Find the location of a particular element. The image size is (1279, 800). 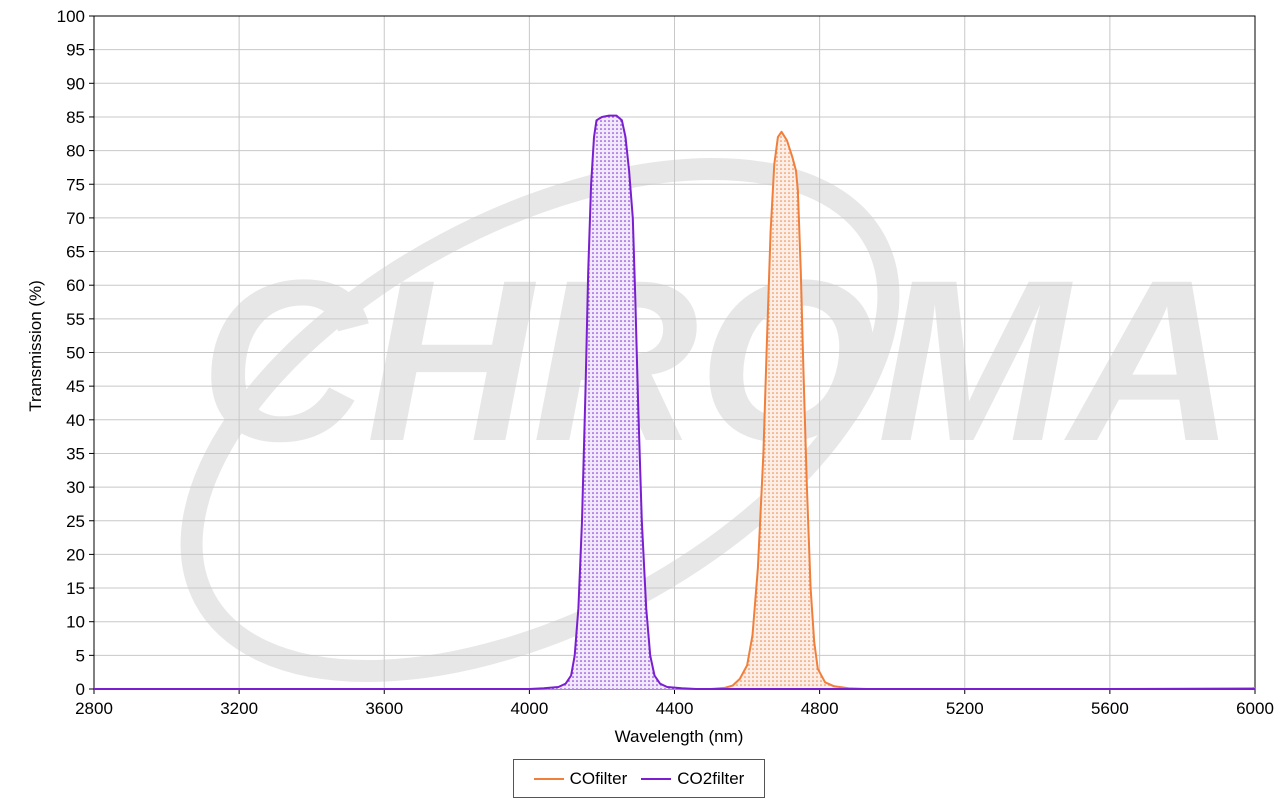

y-tick-label: 5 is located at coordinates (80, 655).